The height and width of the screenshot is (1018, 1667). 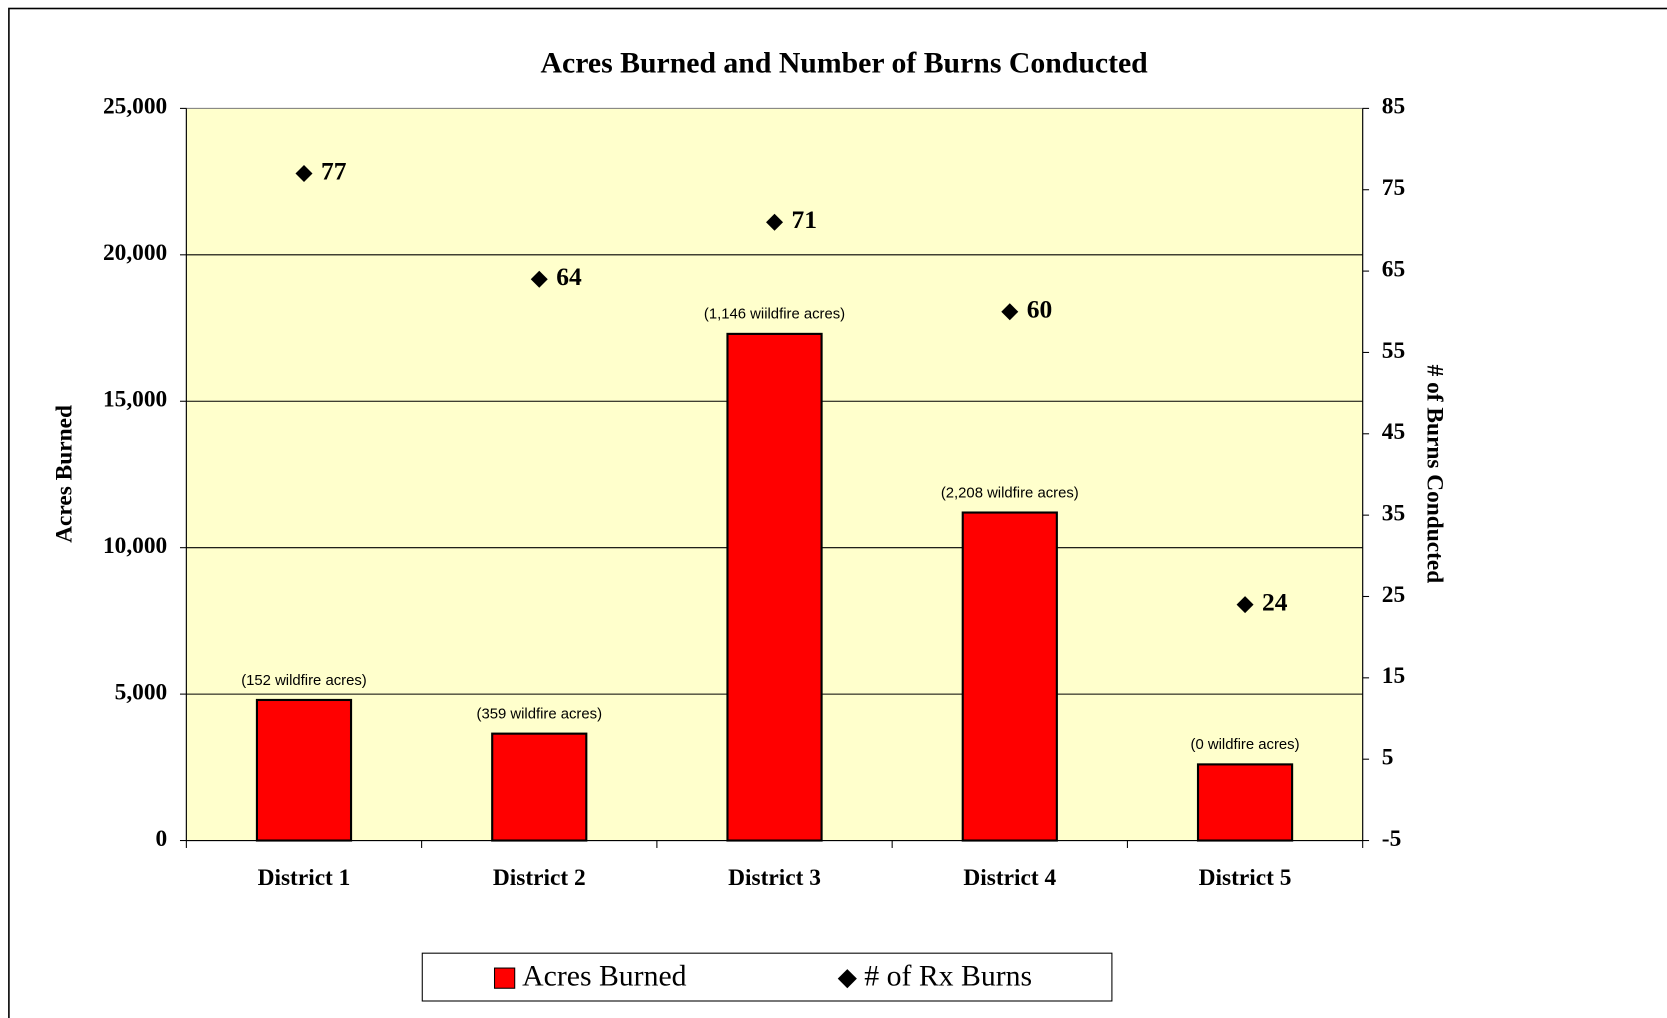 What do you see at coordinates (304, 681) in the screenshot?
I see `bar-annotation: (152 wildfire acres)` at bounding box center [304, 681].